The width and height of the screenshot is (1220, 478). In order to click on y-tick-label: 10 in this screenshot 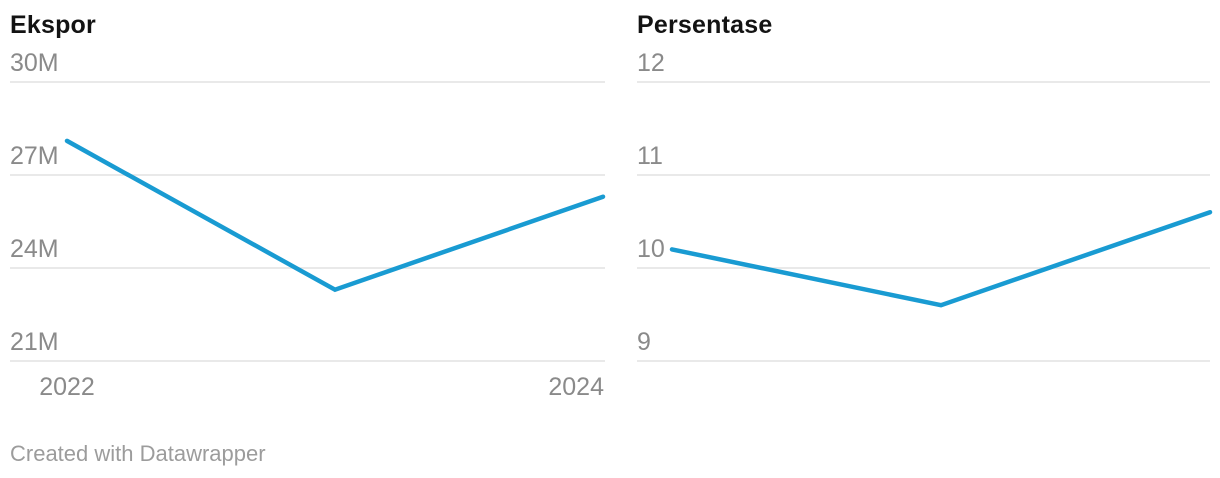, I will do `click(651, 249)`.